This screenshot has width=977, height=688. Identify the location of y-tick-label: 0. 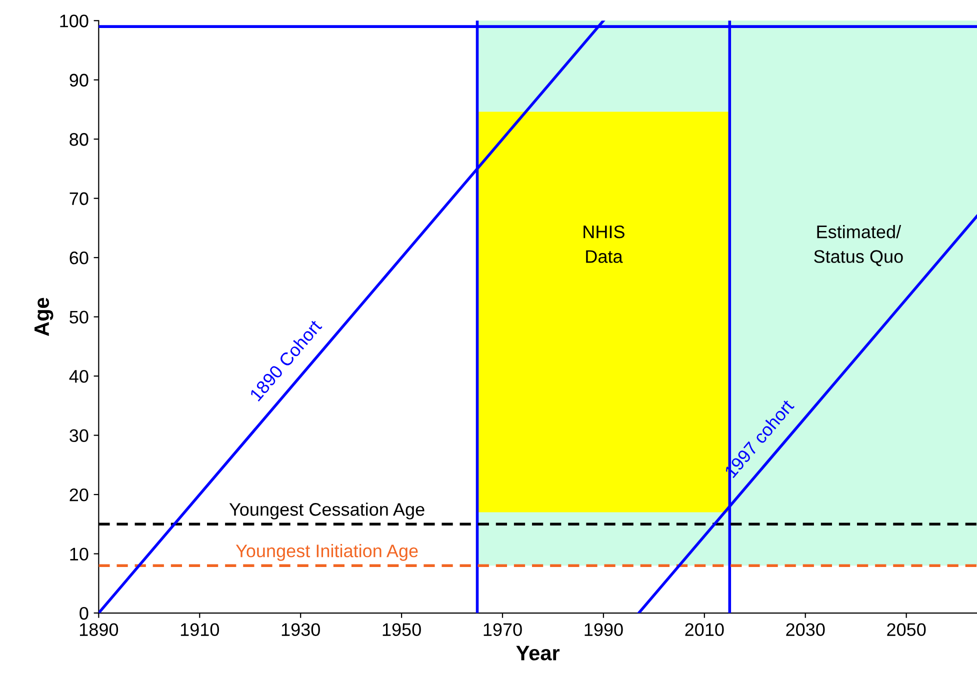
(84, 613).